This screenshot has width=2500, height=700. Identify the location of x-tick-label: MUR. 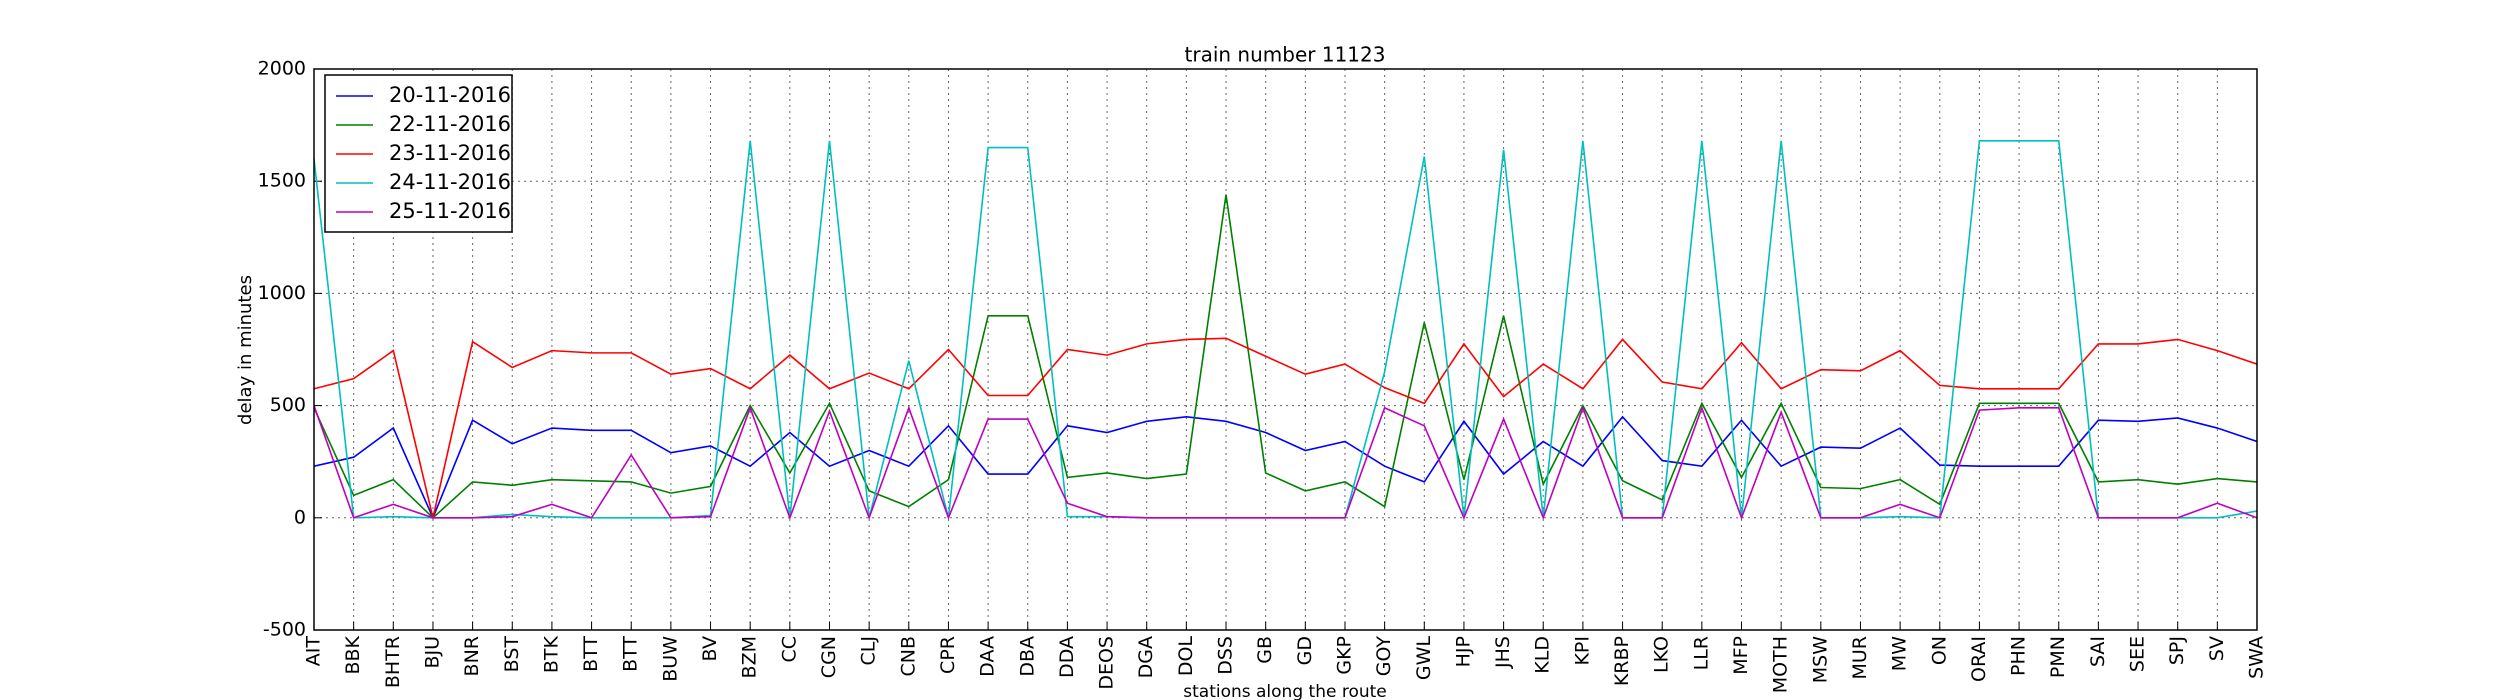
(1860, 658).